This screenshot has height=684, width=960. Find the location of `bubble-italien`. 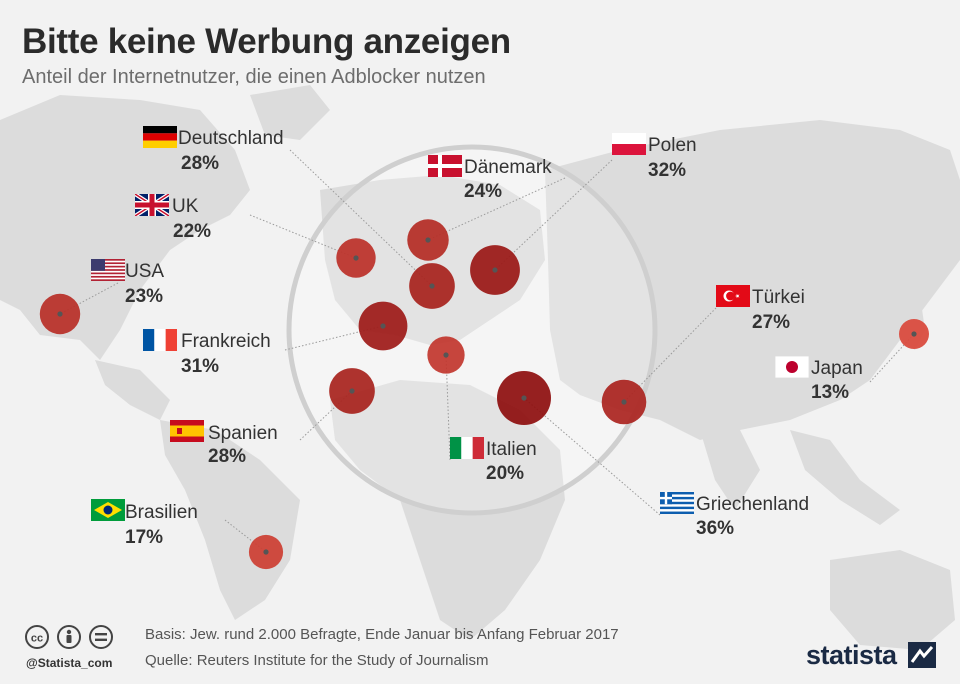

bubble-italien is located at coordinates (446, 355).